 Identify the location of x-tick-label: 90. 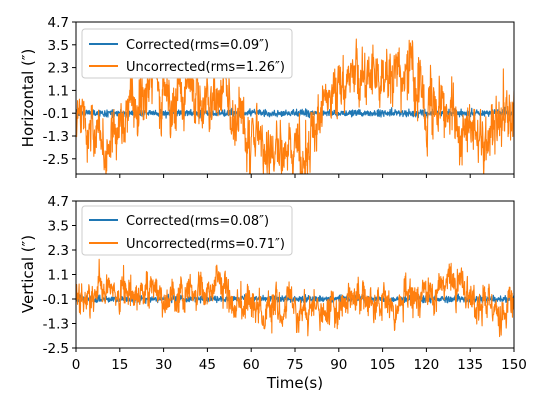
(338, 365).